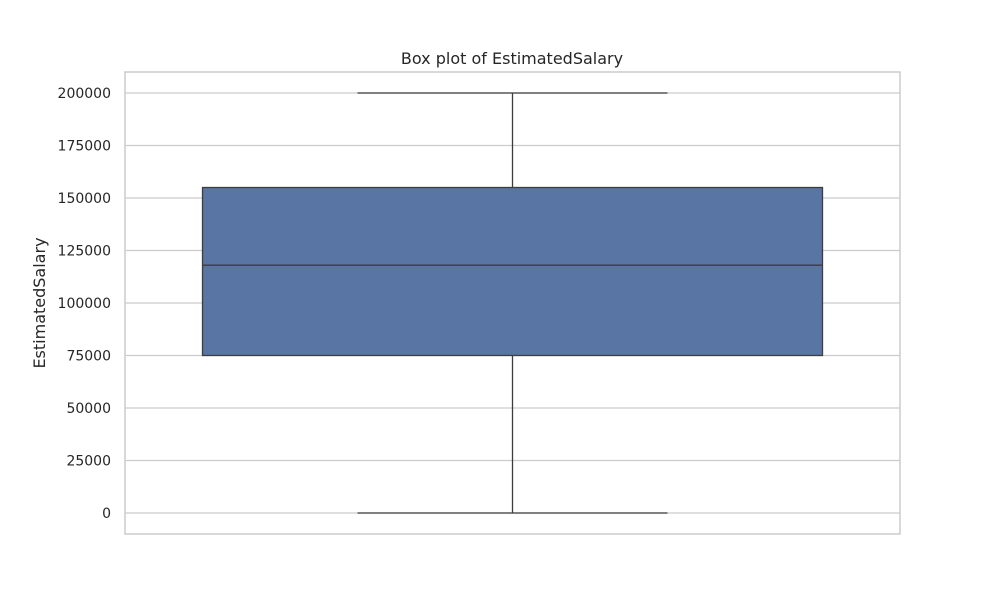 Image resolution: width=1000 pixels, height=600 pixels. What do you see at coordinates (88, 409) in the screenshot?
I see `y-tick-label: 50000` at bounding box center [88, 409].